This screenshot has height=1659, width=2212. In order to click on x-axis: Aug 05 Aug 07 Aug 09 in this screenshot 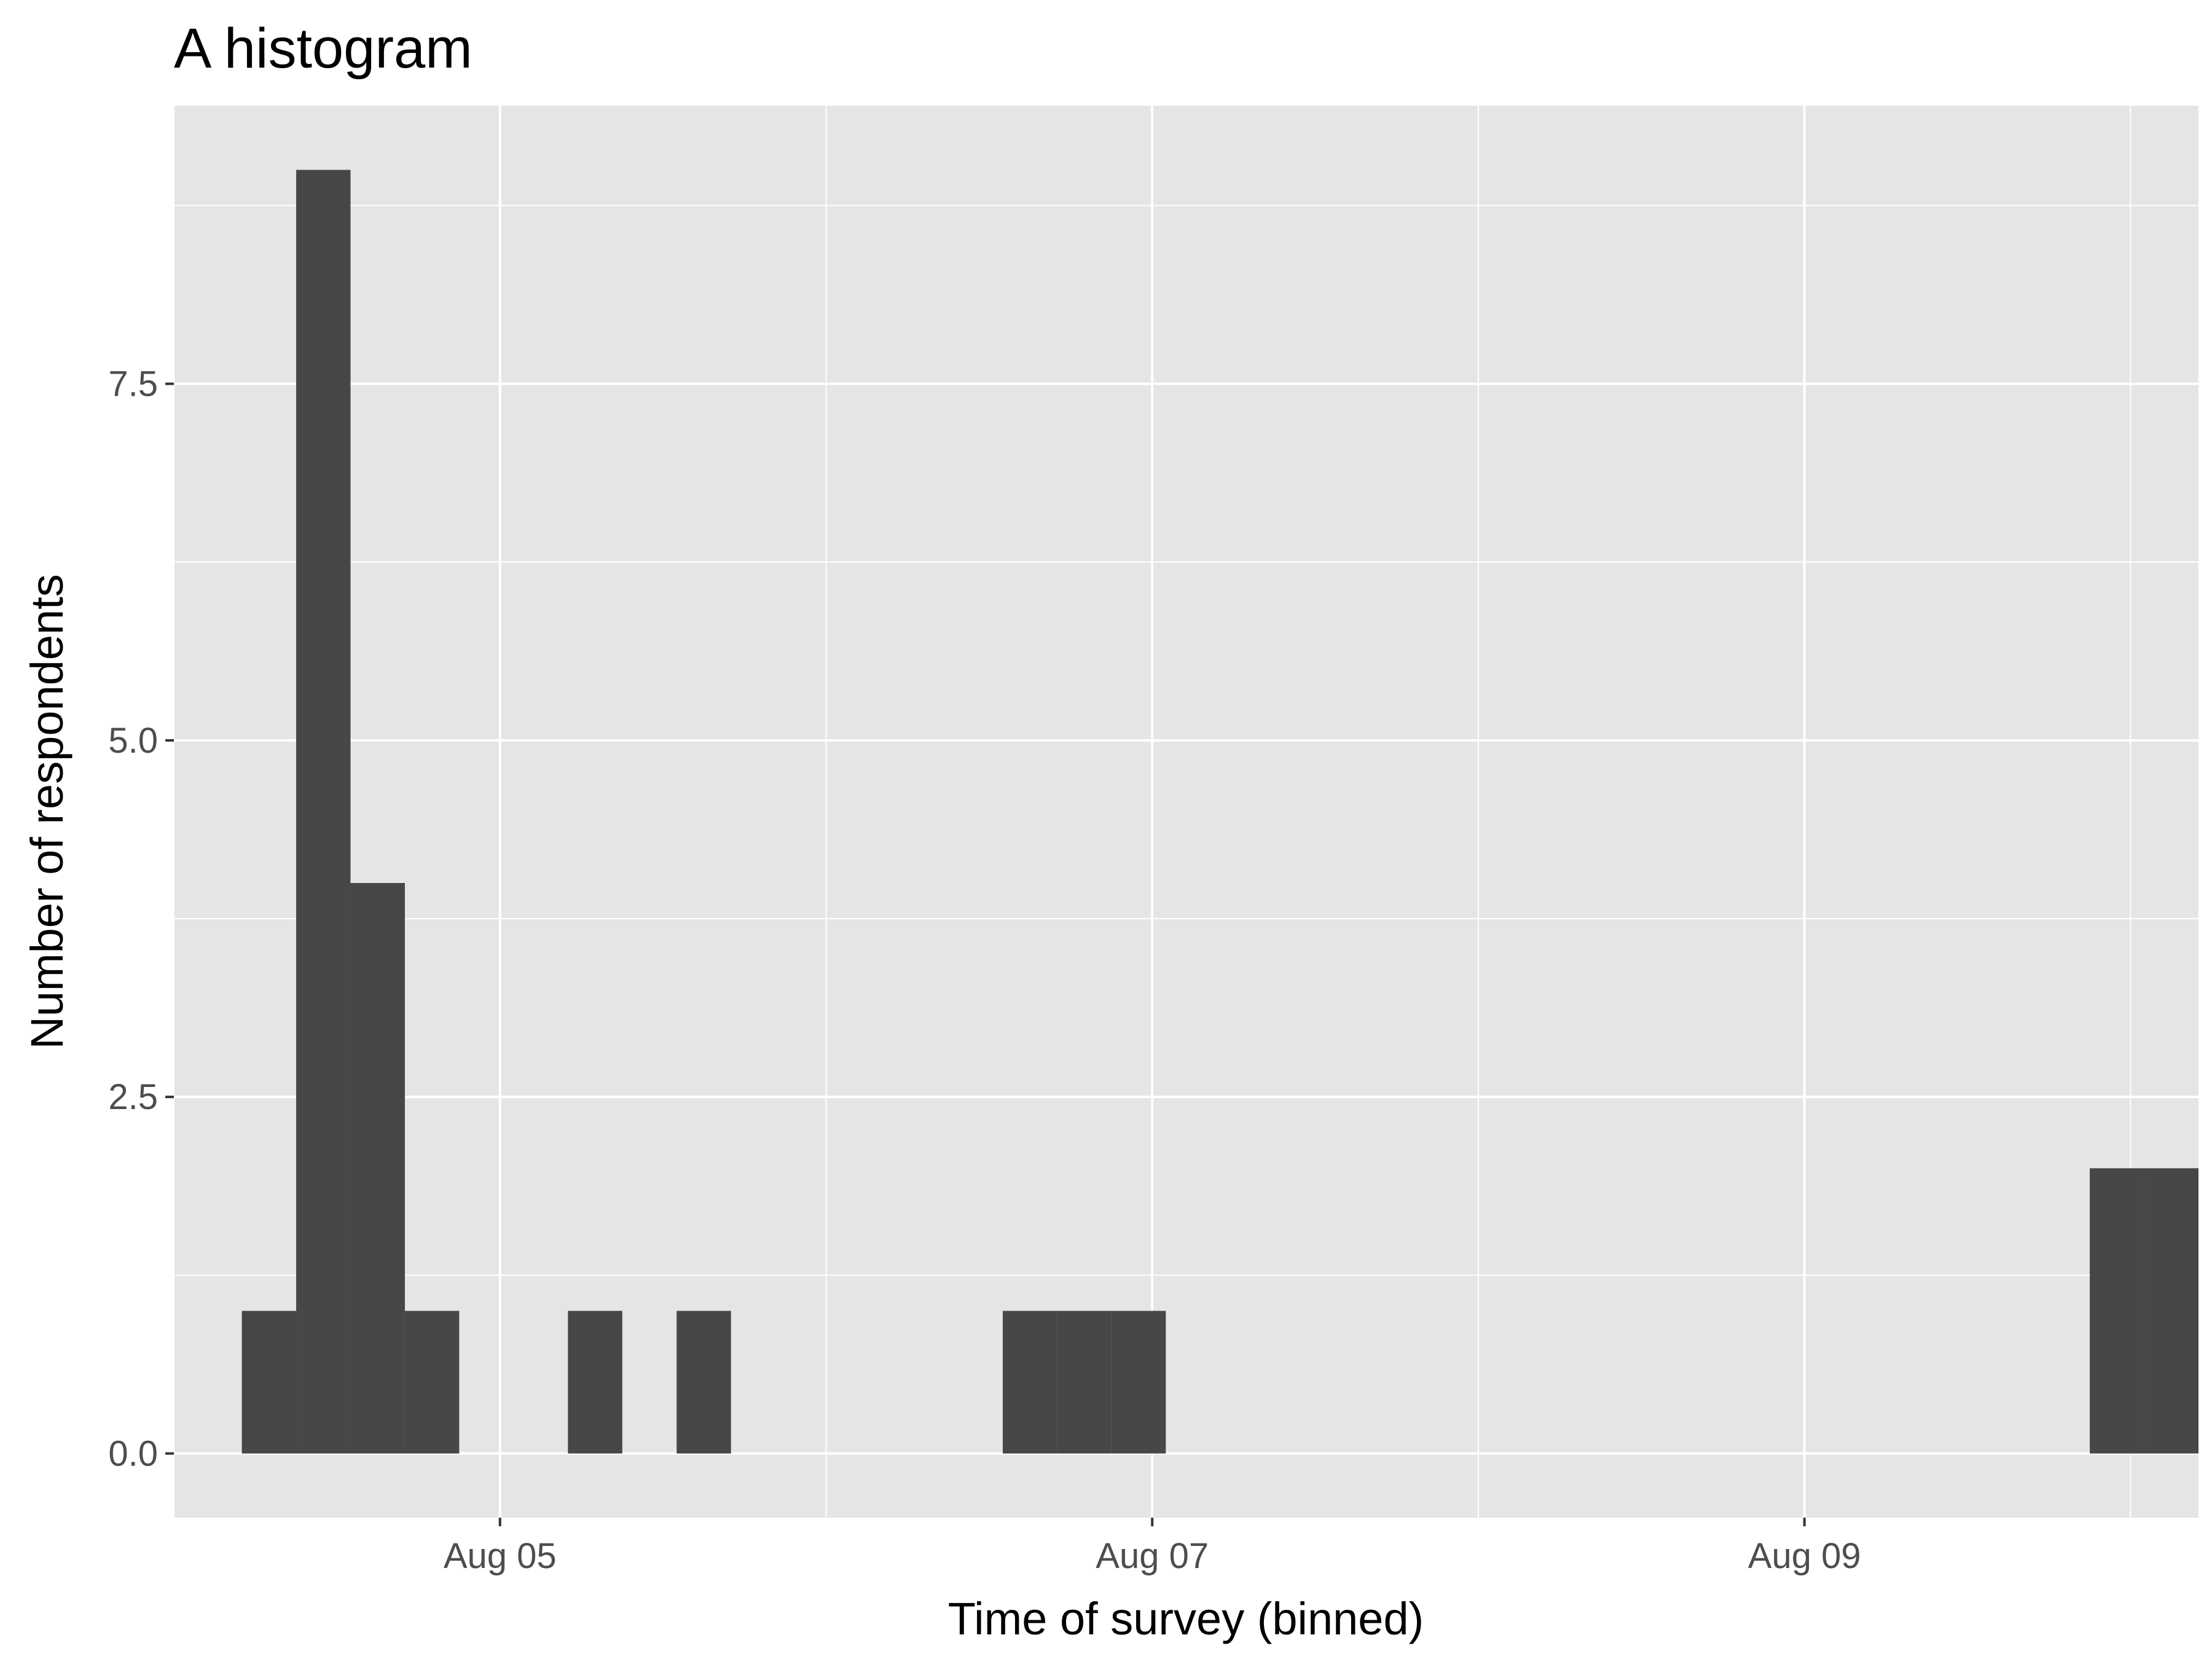, I will do `click(1152, 1547)`.